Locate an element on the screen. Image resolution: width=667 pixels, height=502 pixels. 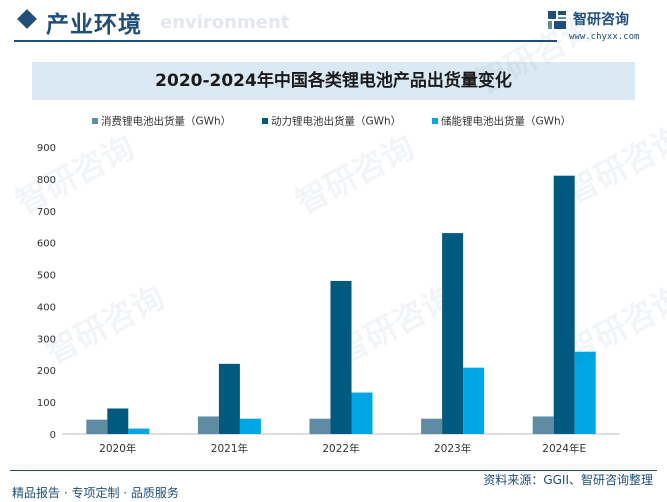
x-tick-label: 2020年 is located at coordinates (117, 448).